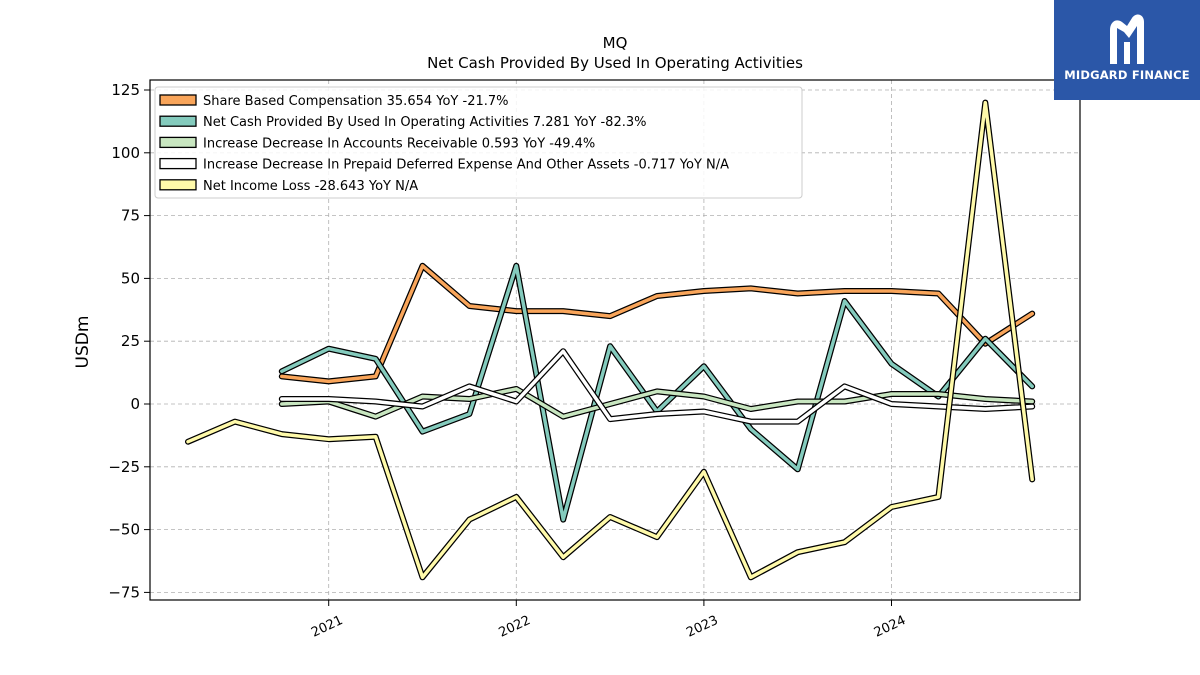 The width and height of the screenshot is (1200, 675). I want to click on y-axis-label: USDm, so click(83, 342).